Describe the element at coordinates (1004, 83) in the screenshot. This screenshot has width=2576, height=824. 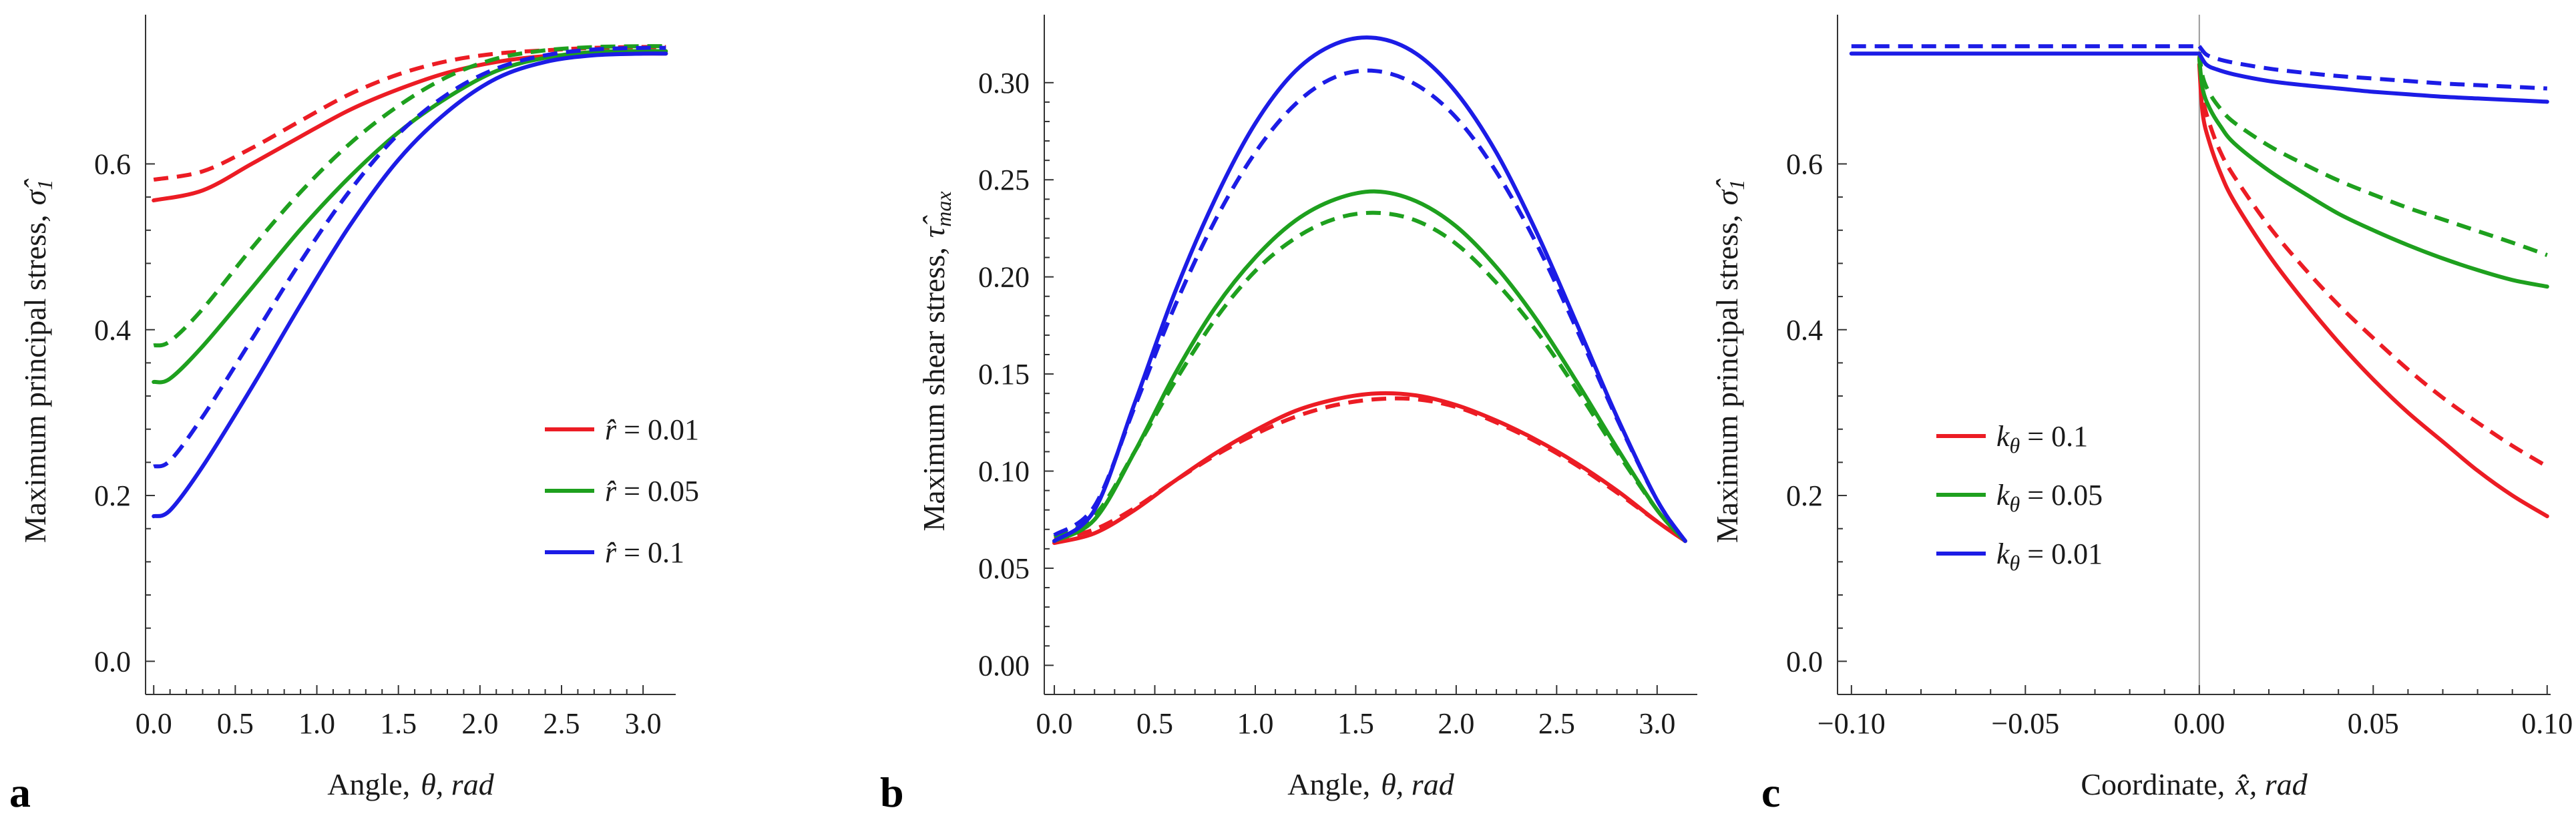
I see `y-tick-label: 0.30` at that location.